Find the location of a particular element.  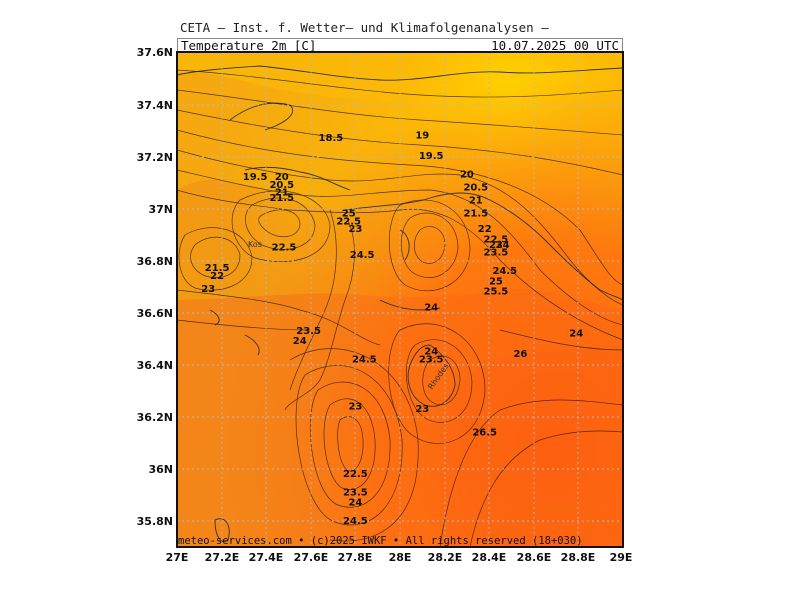

lat-label: 37N is located at coordinates (160, 209).